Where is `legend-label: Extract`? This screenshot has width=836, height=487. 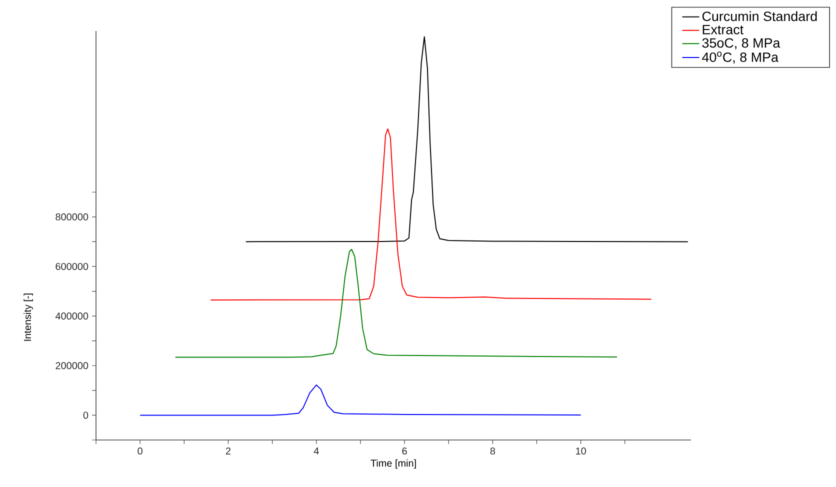 legend-label: Extract is located at coordinates (723, 29).